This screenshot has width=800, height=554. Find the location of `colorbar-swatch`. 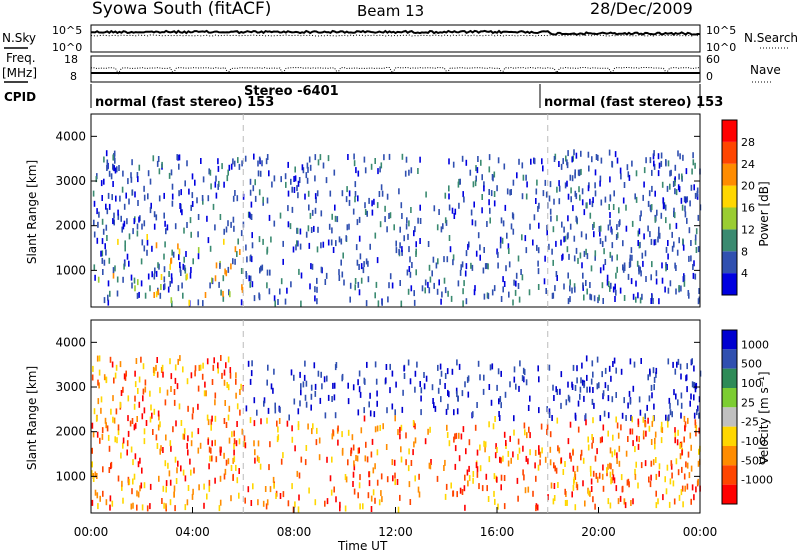

colorbar-swatch is located at coordinates (729, 494).